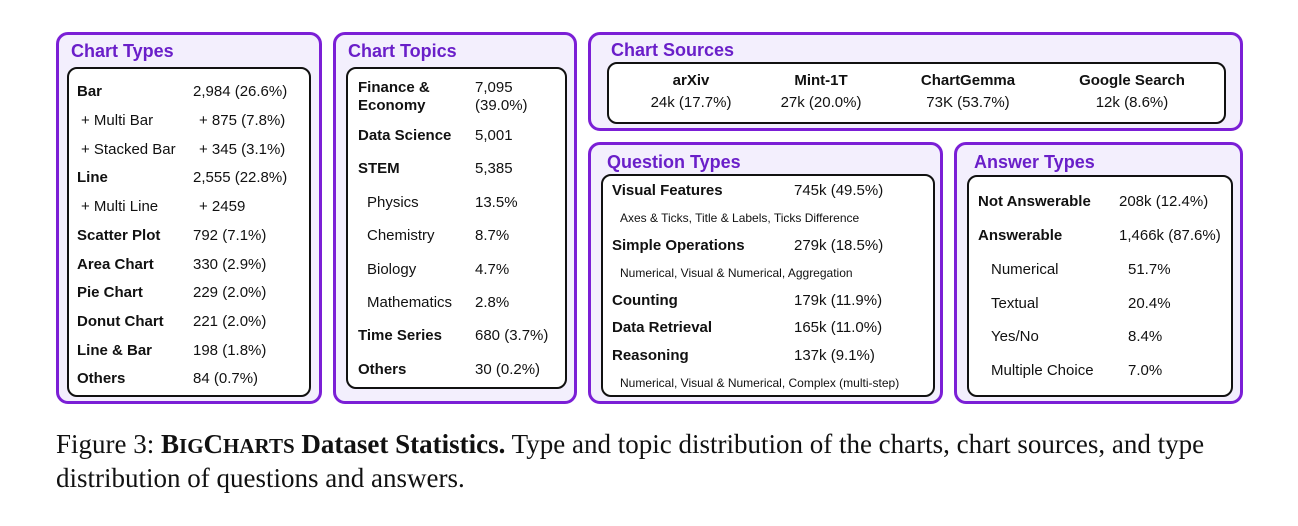 The width and height of the screenshot is (1298, 526). I want to click on caption-name-c: C, so click(213, 444).